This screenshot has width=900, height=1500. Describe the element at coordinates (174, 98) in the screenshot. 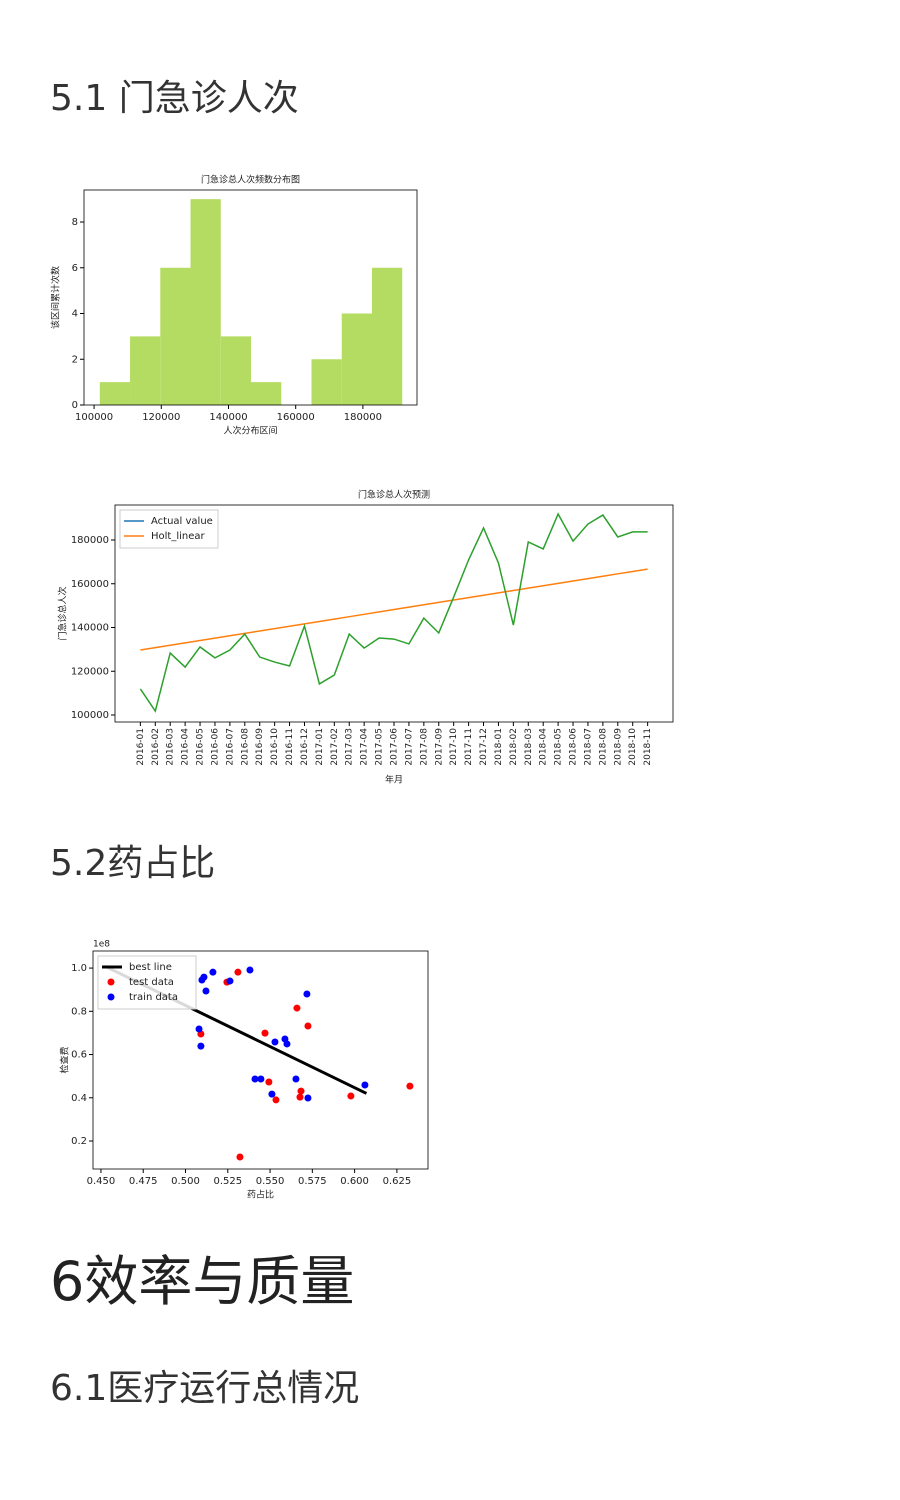

I see `heading: 5.1 门急诊人次` at that location.